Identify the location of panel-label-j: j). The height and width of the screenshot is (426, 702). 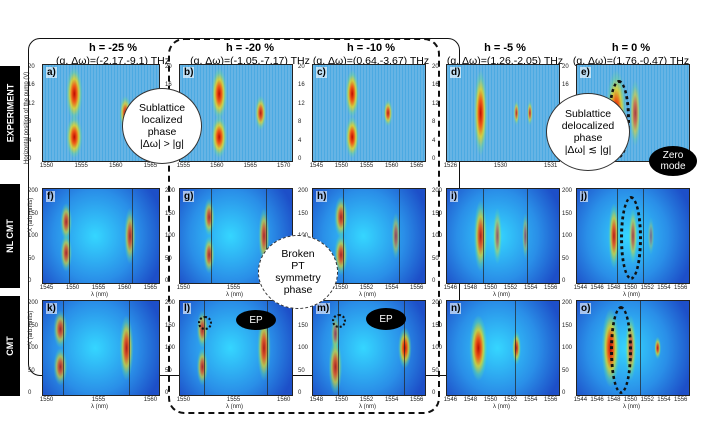
(584, 196).